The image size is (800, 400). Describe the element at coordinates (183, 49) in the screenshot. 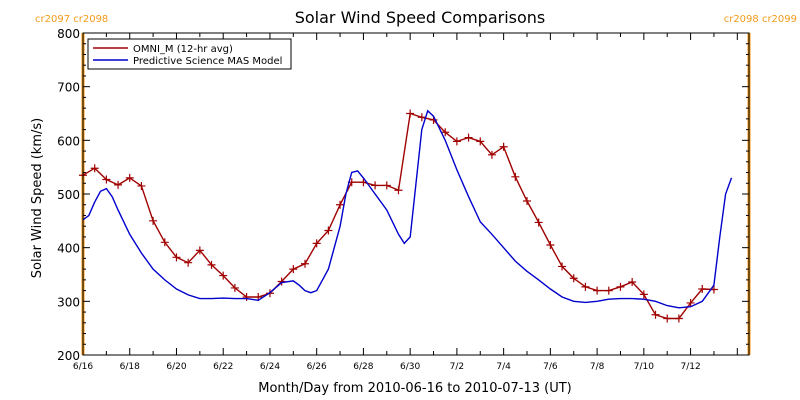

I see `legend-label: OMNI_M (12-hr avg)` at that location.